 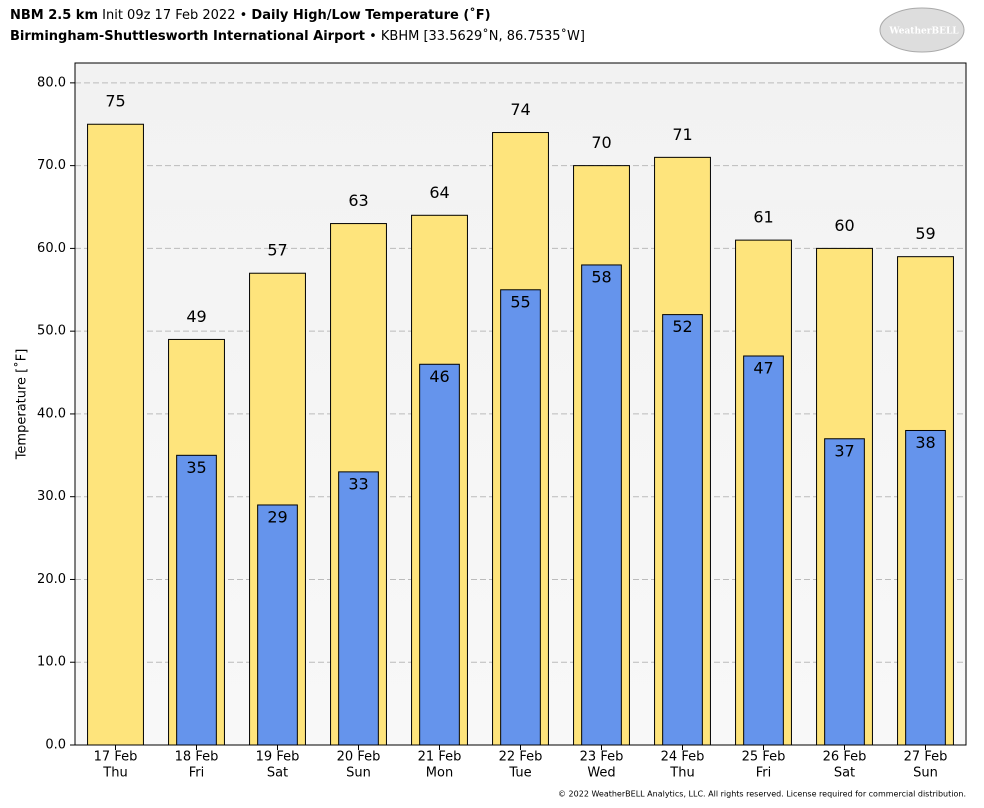 What do you see at coordinates (601, 773) in the screenshot?
I see `x-tick-label: Wed` at bounding box center [601, 773].